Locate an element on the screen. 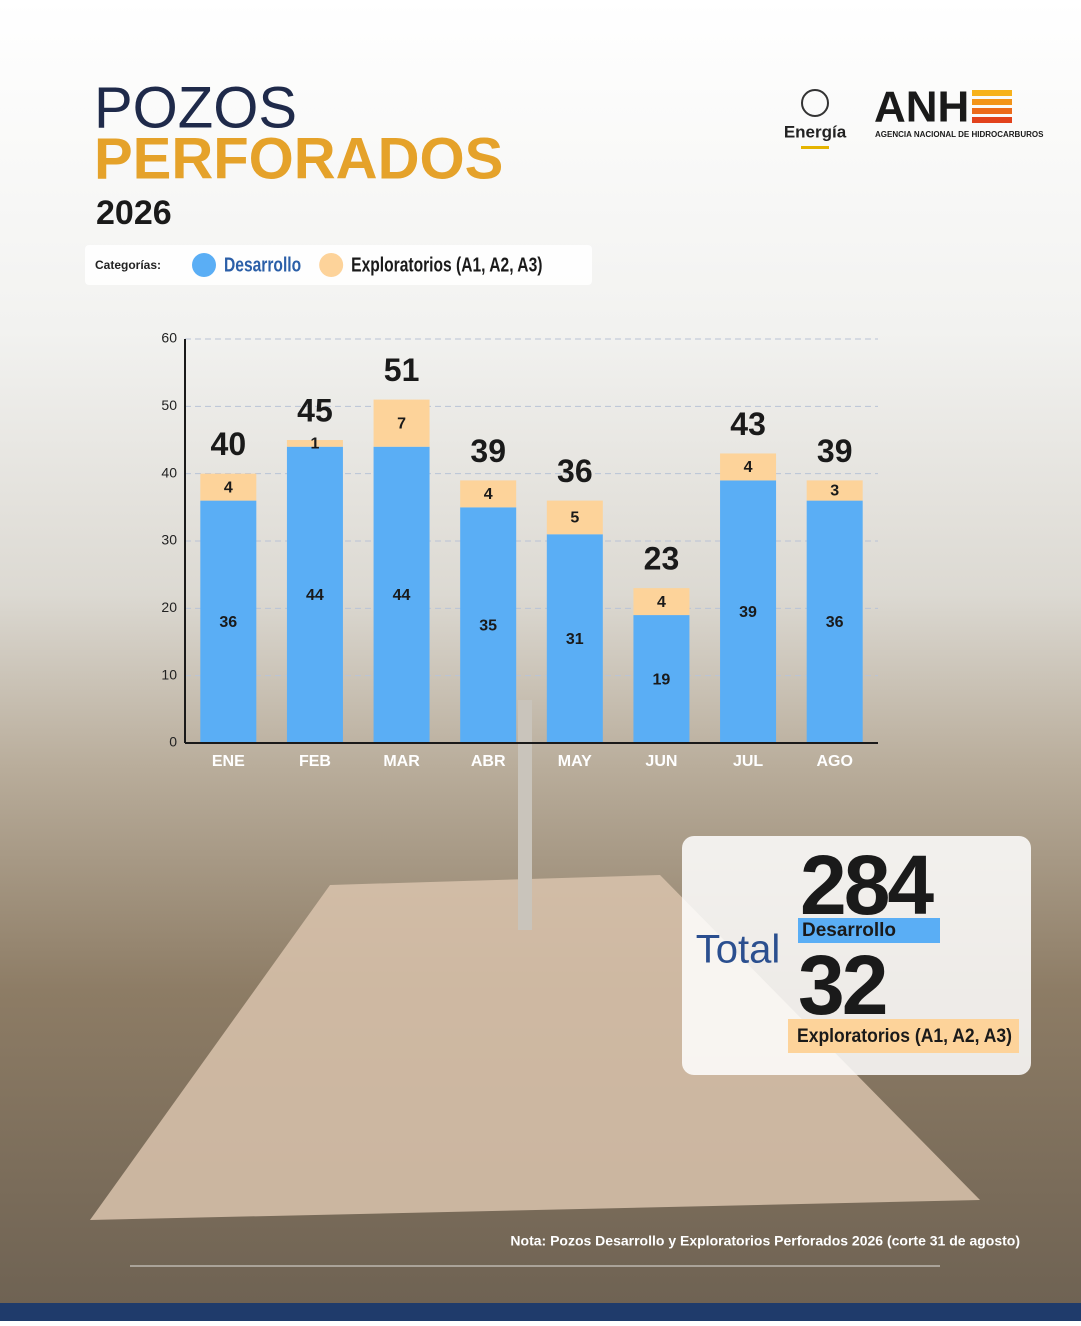 This screenshot has width=1081, height=1326. flag-strip is located at coordinates (815, 147).